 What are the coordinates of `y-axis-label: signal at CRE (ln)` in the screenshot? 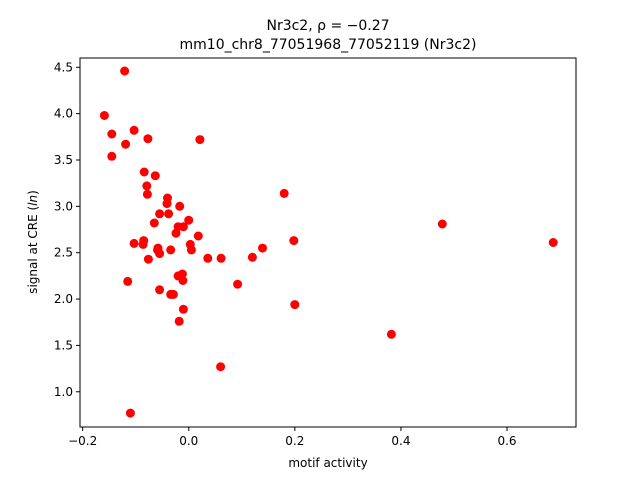 It's located at (33, 242).